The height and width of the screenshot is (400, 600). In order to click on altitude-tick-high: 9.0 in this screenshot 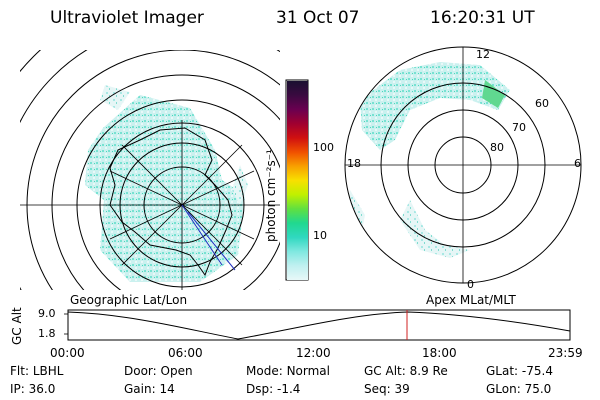, I will do `click(47, 313)`.